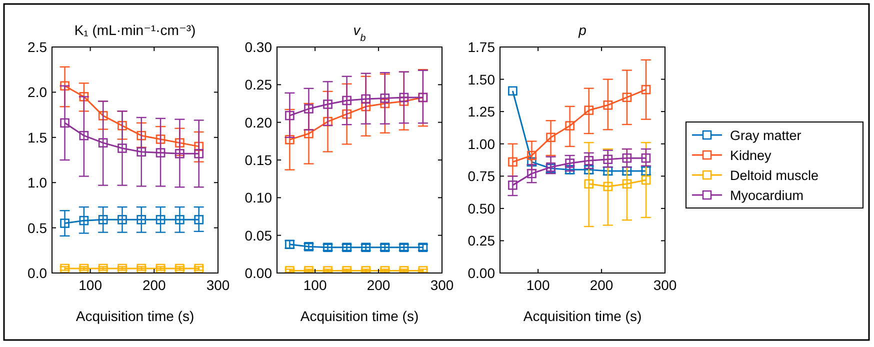  Describe the element at coordinates (258, 198) in the screenshot. I see `y-tick-label: 0.10` at that location.